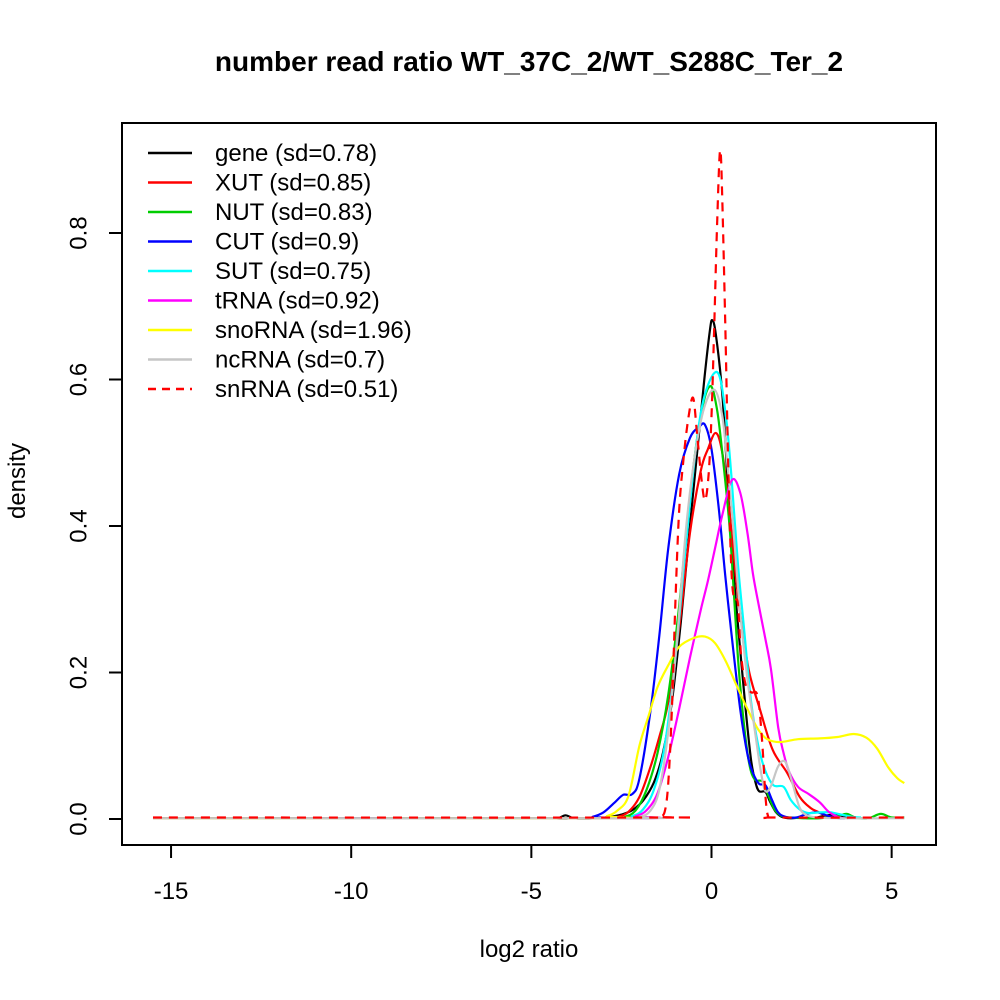  Describe the element at coordinates (313, 330) in the screenshot. I see `legend-label-snoRNA: snoRNA (sd=1.96)` at that location.